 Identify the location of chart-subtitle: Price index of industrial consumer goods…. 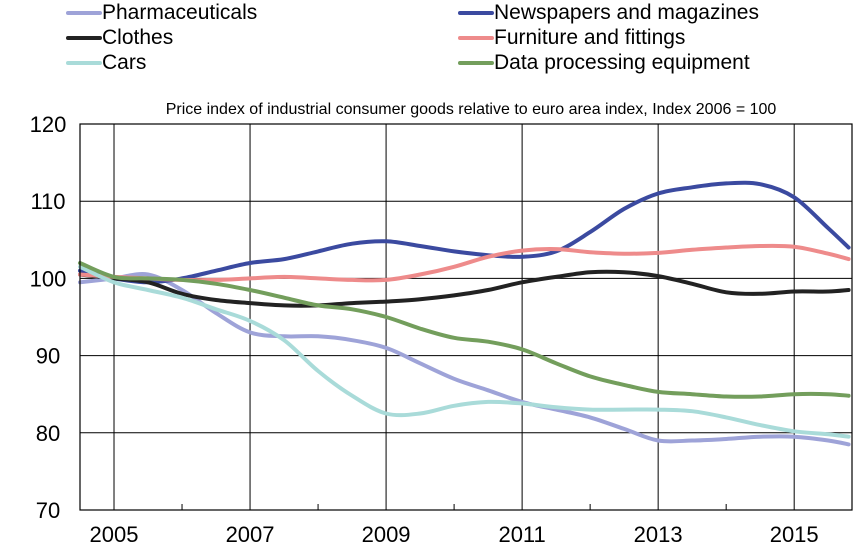
(471, 109).